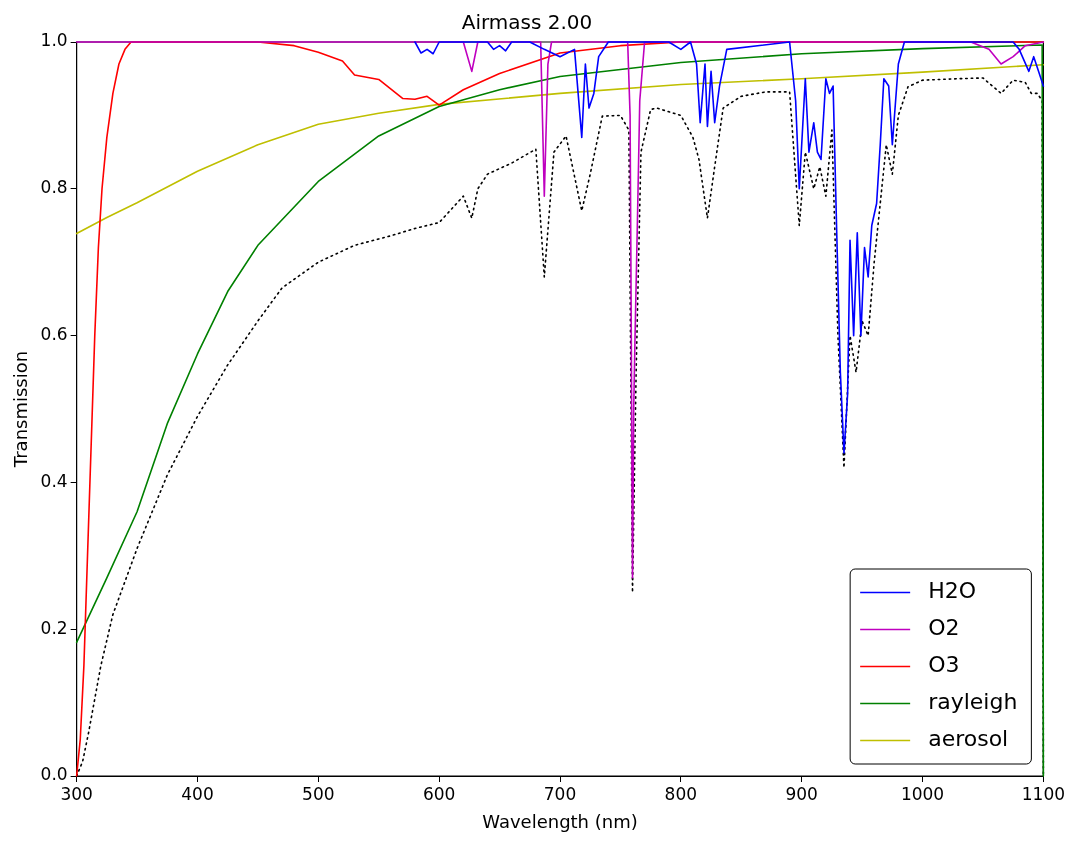 The image size is (1079, 846). What do you see at coordinates (54, 480) in the screenshot?
I see `y-tick-label: 0.4` at bounding box center [54, 480].